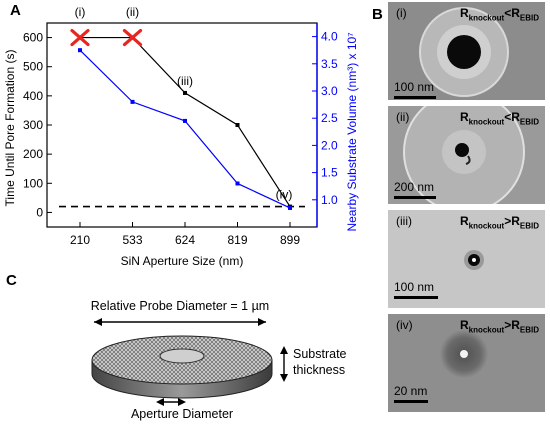  What do you see at coordinates (319, 370) in the screenshot?
I see `thickness-label-line2: thickness` at bounding box center [319, 370].